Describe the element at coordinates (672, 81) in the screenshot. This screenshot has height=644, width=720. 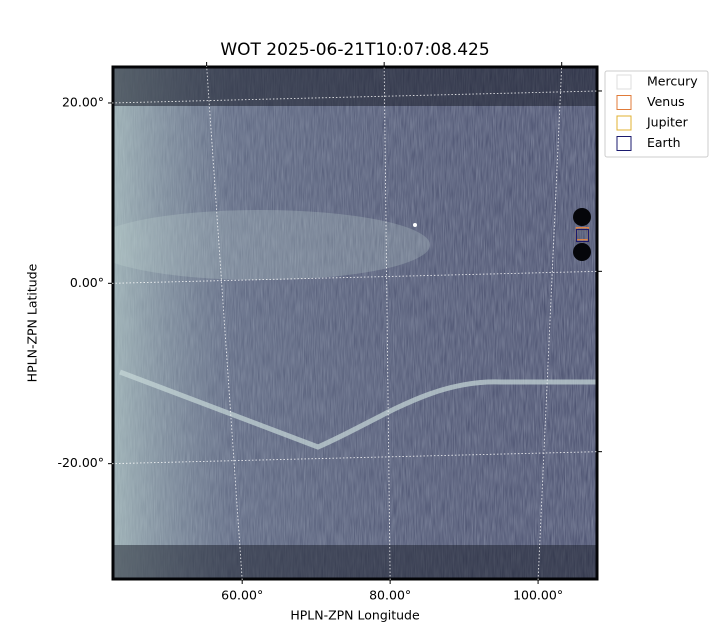
I see `legend-label: Mercury` at that location.